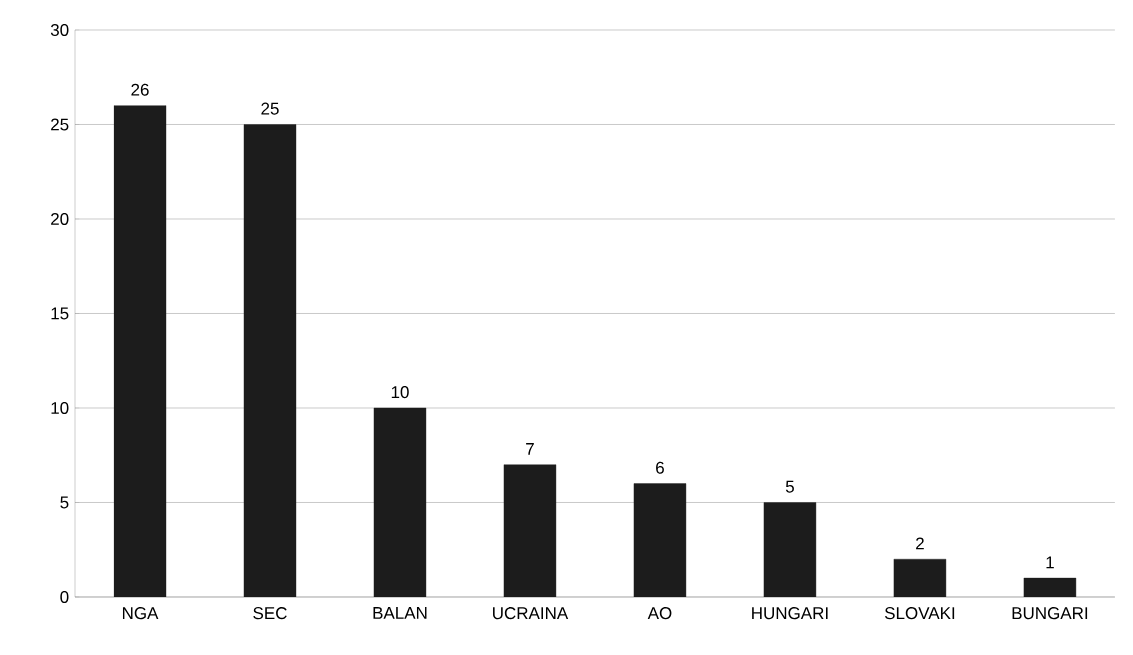  What do you see at coordinates (920, 543) in the screenshot?
I see `data-label: 2` at bounding box center [920, 543].